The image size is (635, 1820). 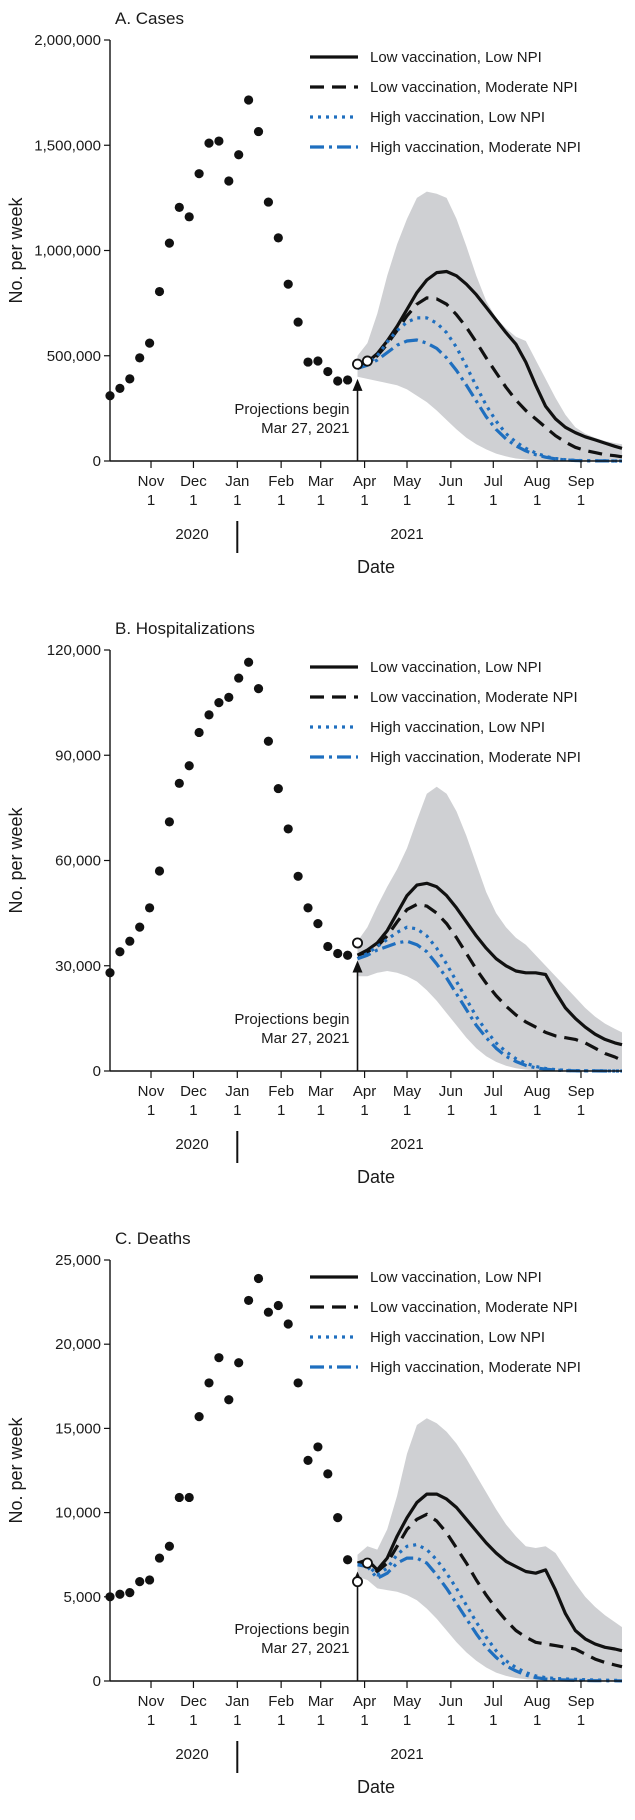 What do you see at coordinates (74, 650) in the screenshot?
I see `y-tick-label: 120,000` at bounding box center [74, 650].